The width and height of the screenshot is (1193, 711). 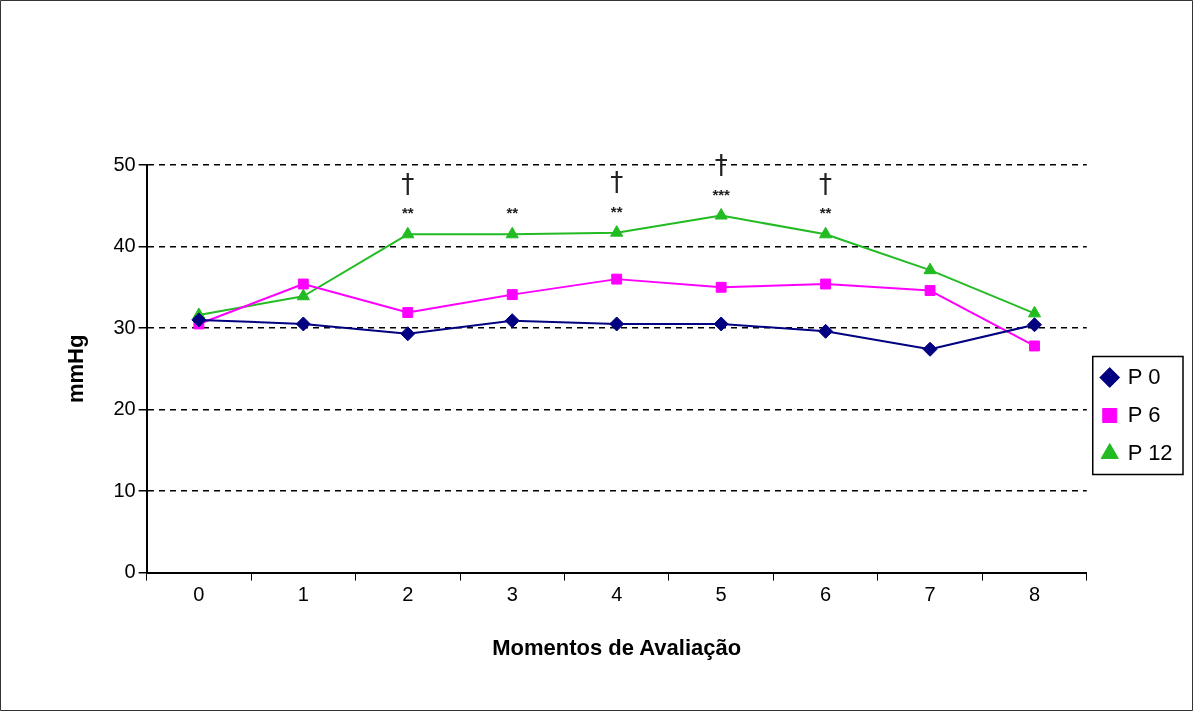 I want to click on y-tick-label: 0, so click(x=130, y=571).